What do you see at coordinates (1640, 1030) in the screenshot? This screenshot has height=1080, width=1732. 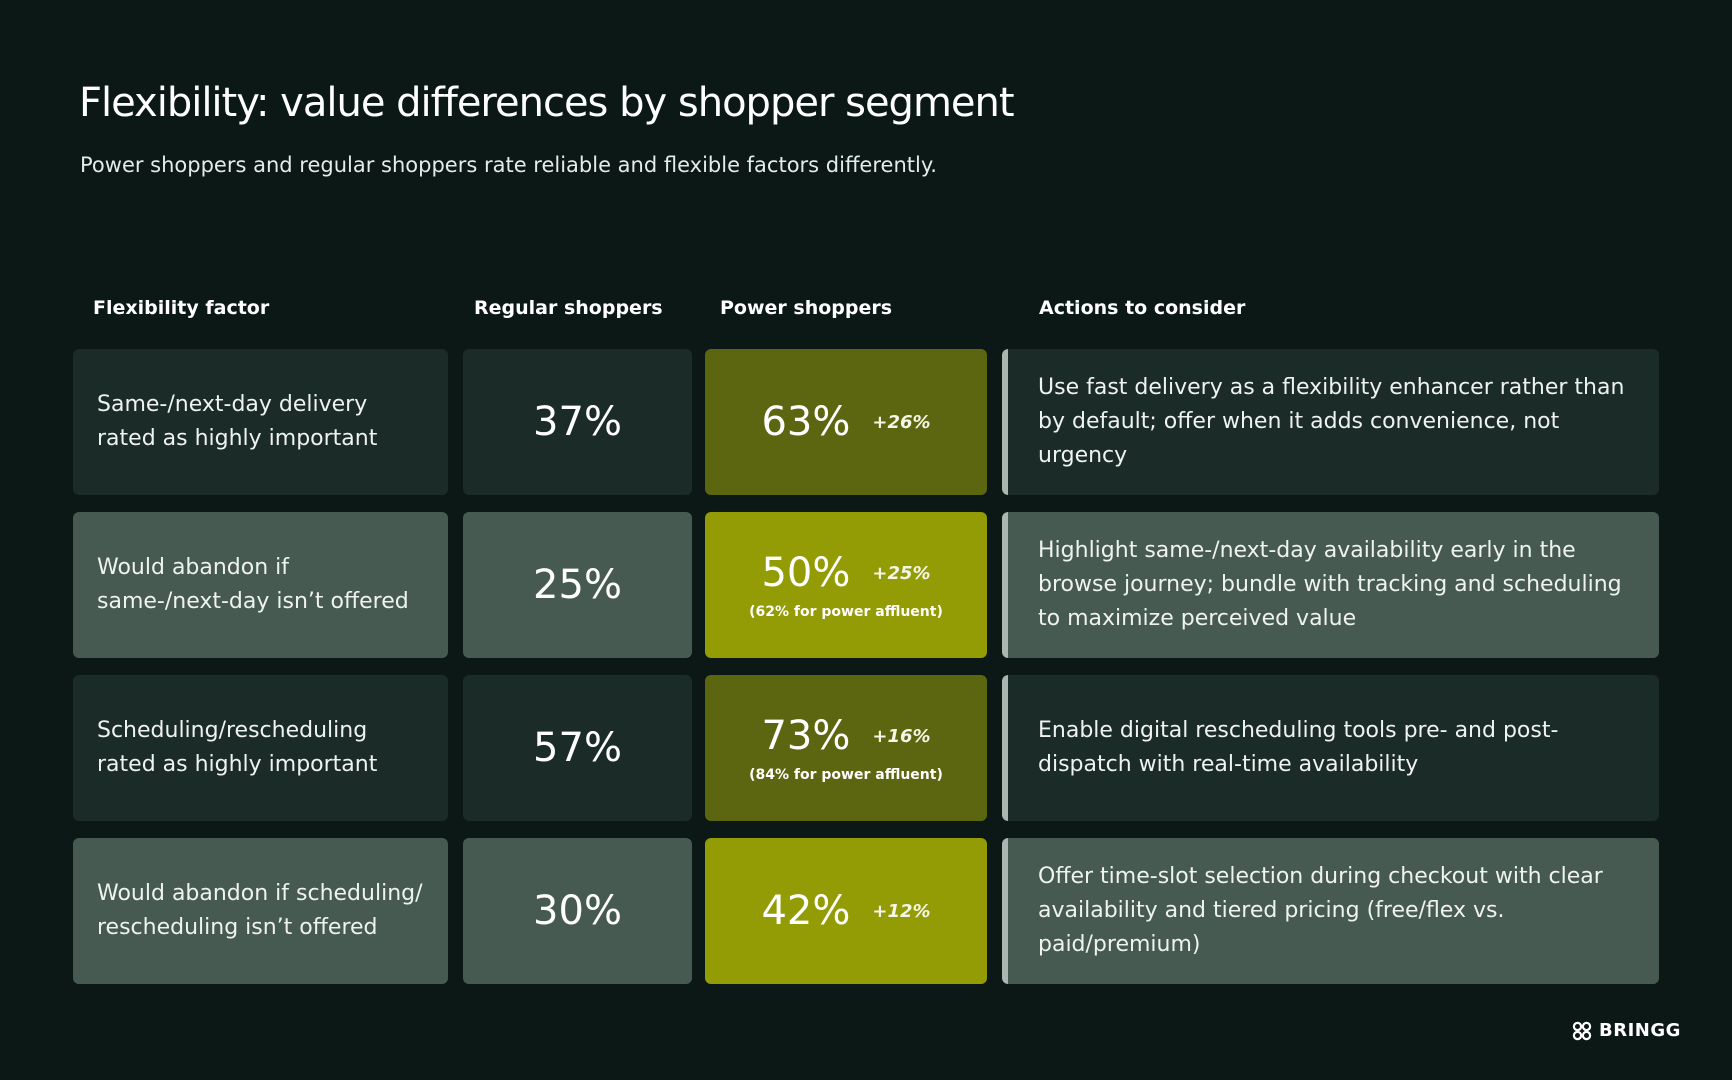 I see `brand-name: BRINGG` at bounding box center [1640, 1030].